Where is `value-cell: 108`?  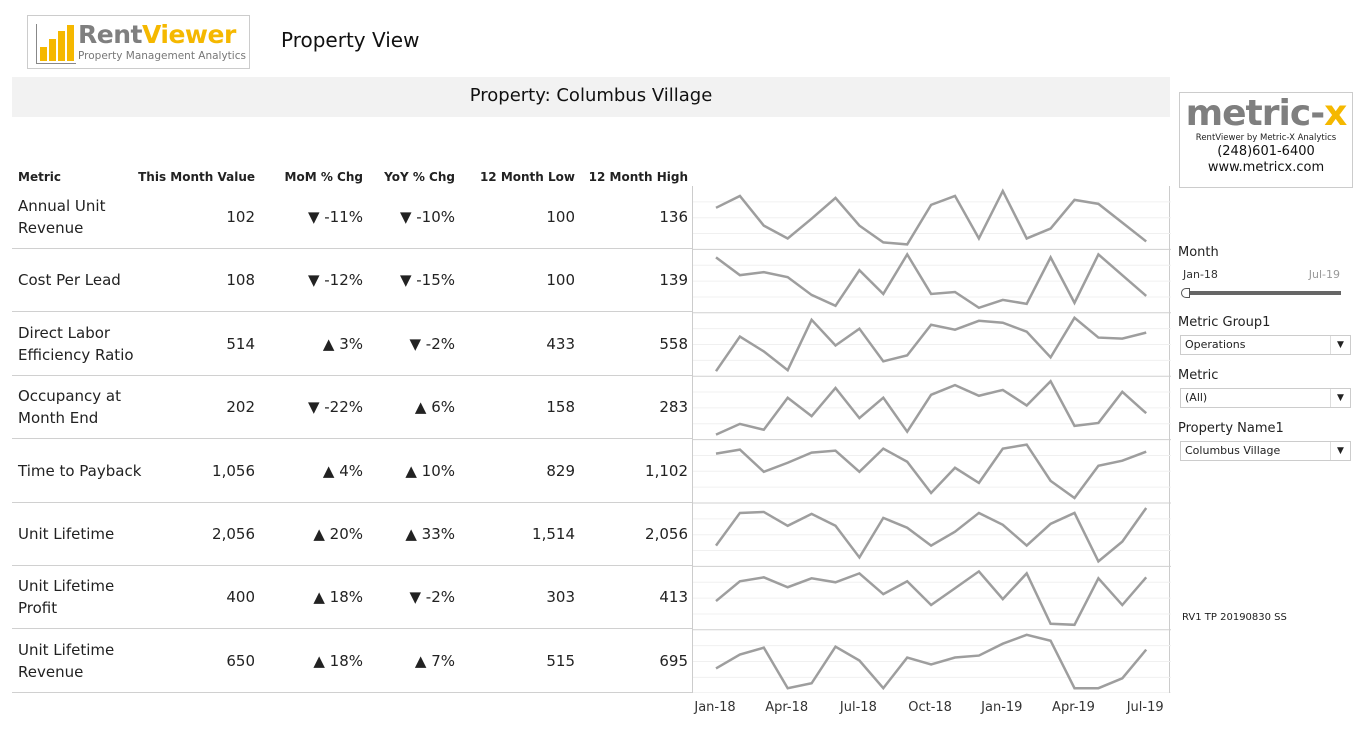
value-cell: 108 is located at coordinates (240, 280).